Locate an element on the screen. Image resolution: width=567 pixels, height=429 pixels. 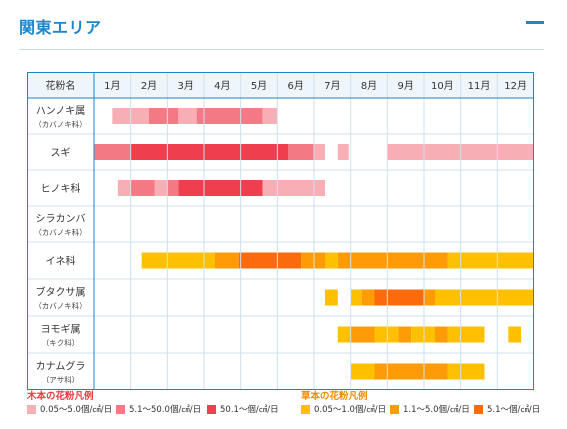
tree-legend-title: 木本の花粉凡例 is located at coordinates (60, 396).